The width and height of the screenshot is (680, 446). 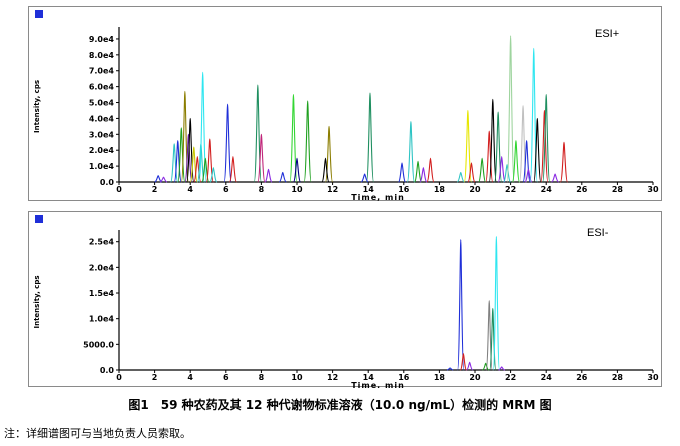 What do you see at coordinates (262, 377) in the screenshot?
I see `x-tick-label: 8` at bounding box center [262, 377].